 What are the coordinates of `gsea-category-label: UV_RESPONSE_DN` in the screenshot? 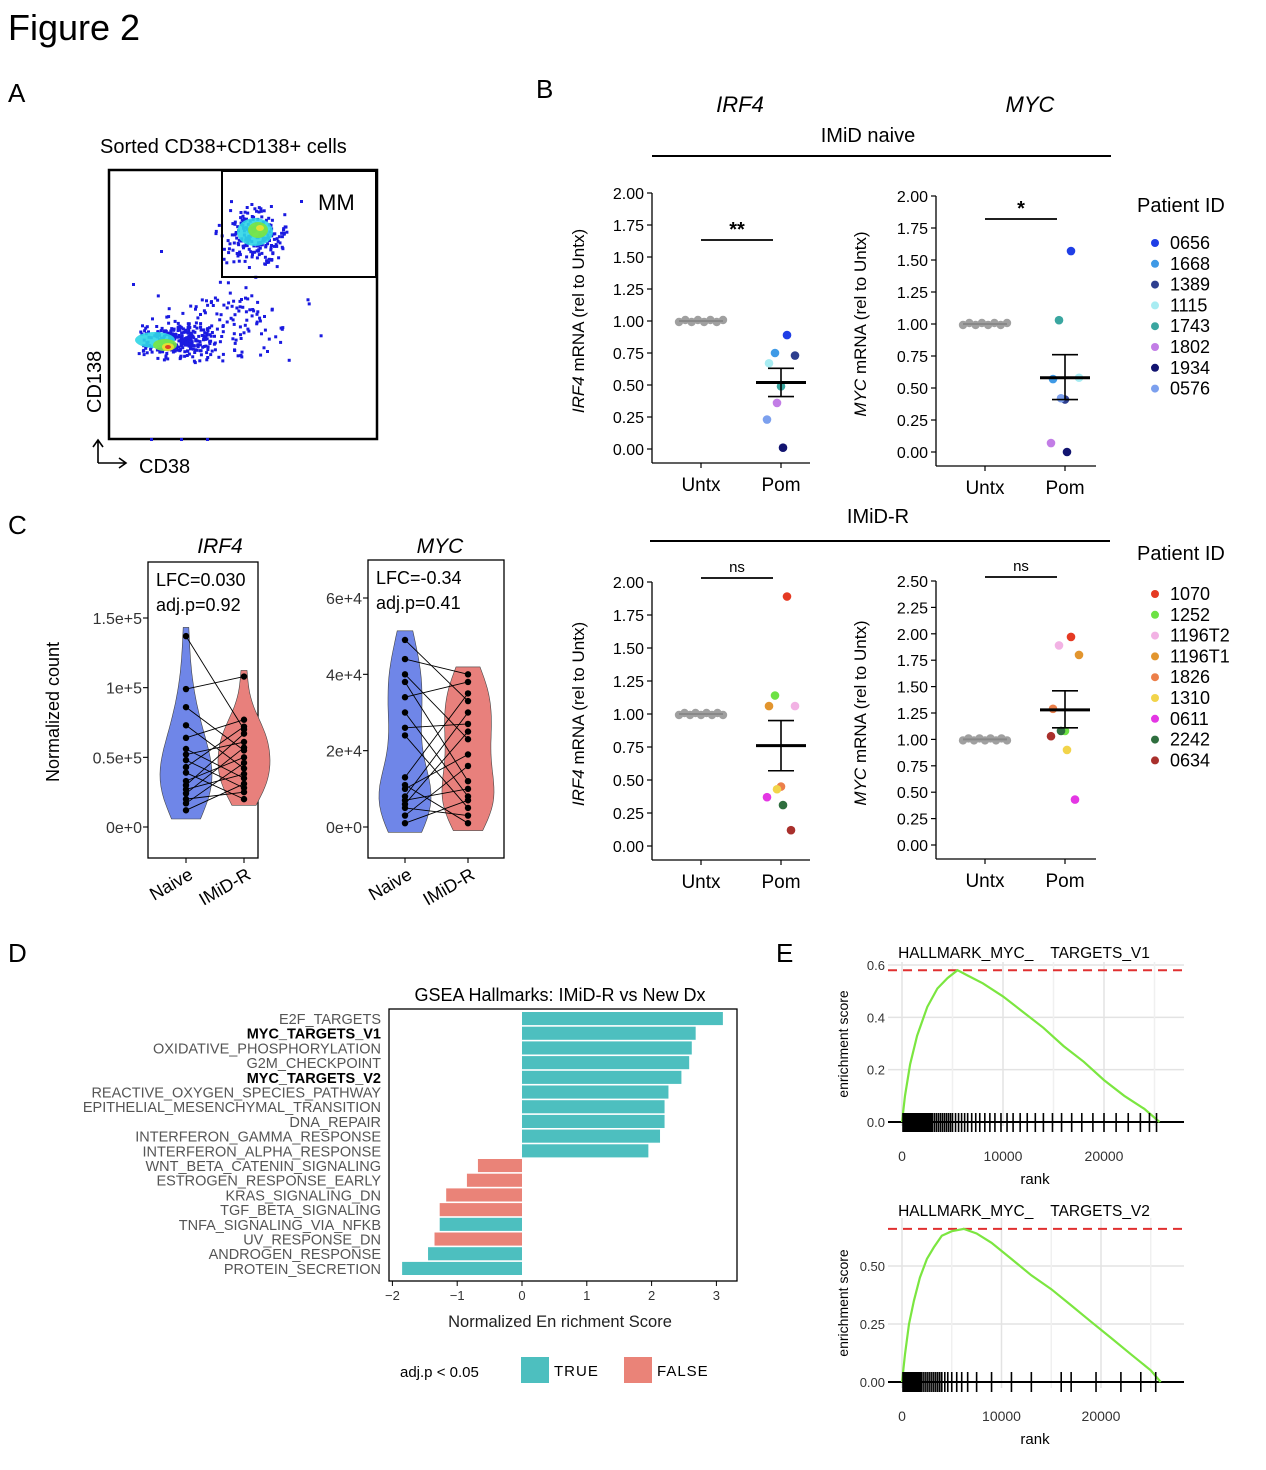 It's located at (312, 1241).